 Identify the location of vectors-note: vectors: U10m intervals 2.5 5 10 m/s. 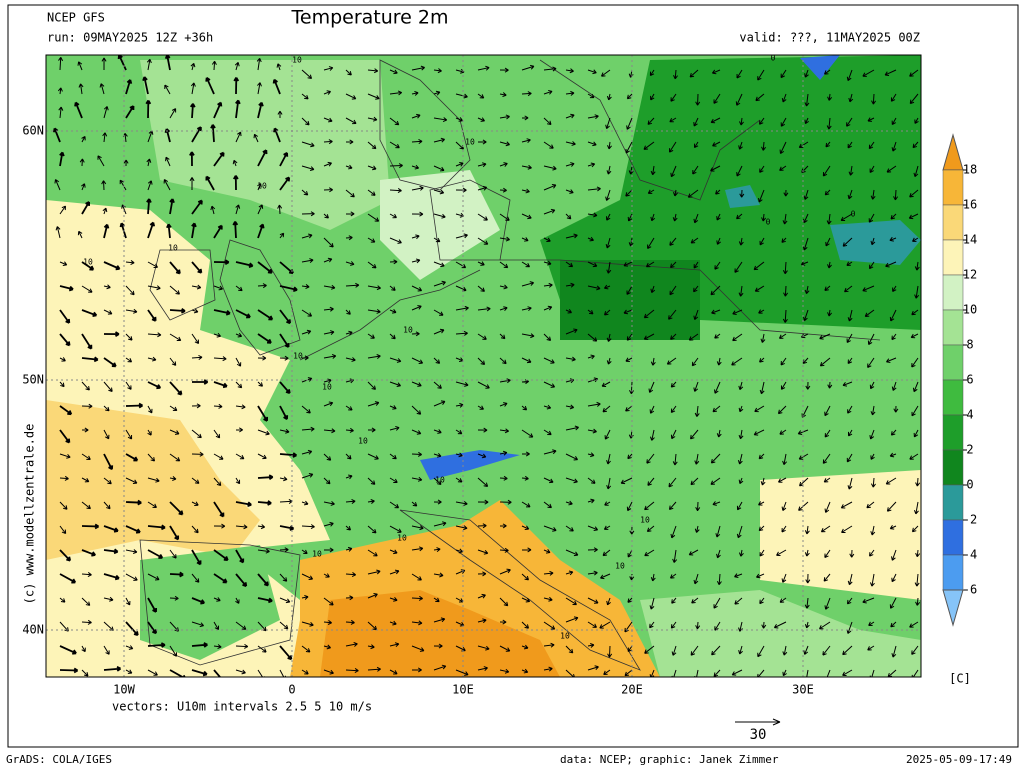
(242, 707).